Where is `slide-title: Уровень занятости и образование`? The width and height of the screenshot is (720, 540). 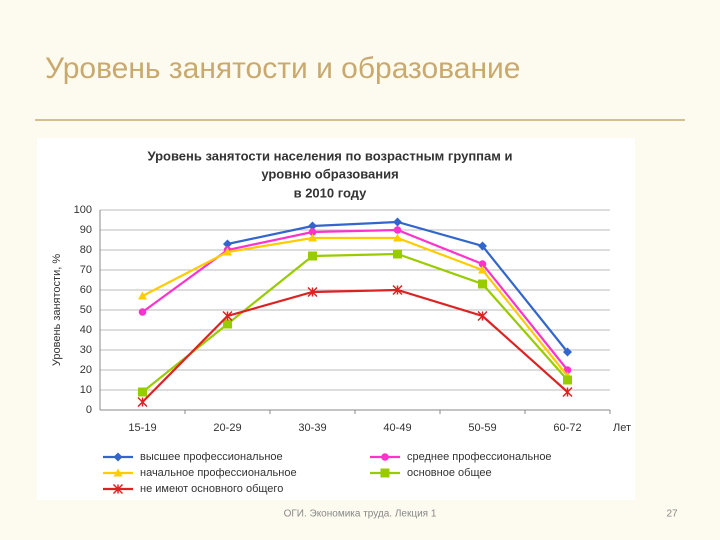 slide-title: Уровень занятости и образование is located at coordinates (282, 68).